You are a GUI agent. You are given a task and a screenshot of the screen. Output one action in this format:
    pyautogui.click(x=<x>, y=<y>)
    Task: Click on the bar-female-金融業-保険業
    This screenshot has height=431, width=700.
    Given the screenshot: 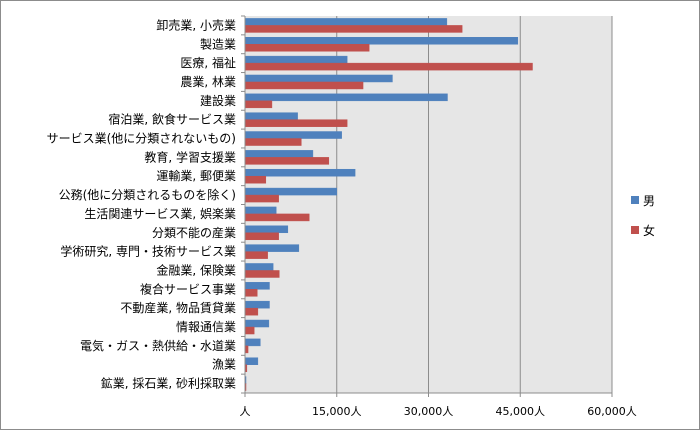 What is the action you would take?
    pyautogui.click(x=262, y=274)
    